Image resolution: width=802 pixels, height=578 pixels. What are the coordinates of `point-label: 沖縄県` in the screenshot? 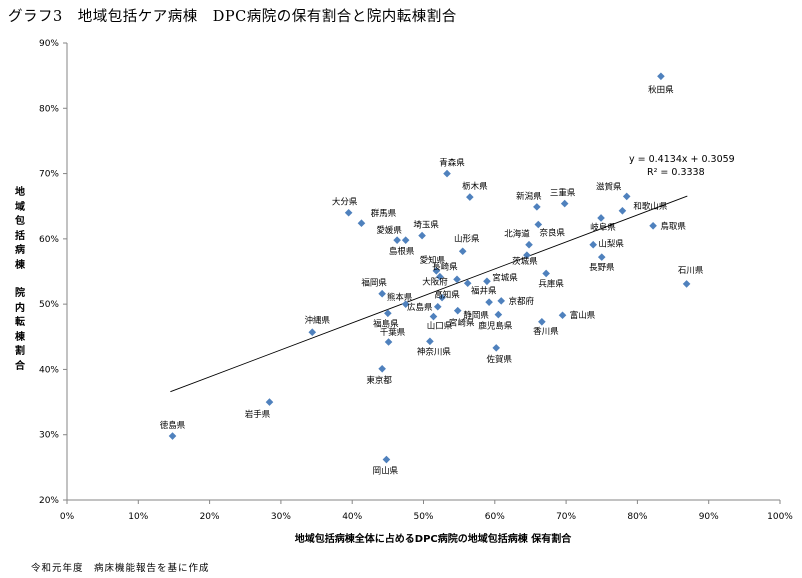 It's located at (318, 320).